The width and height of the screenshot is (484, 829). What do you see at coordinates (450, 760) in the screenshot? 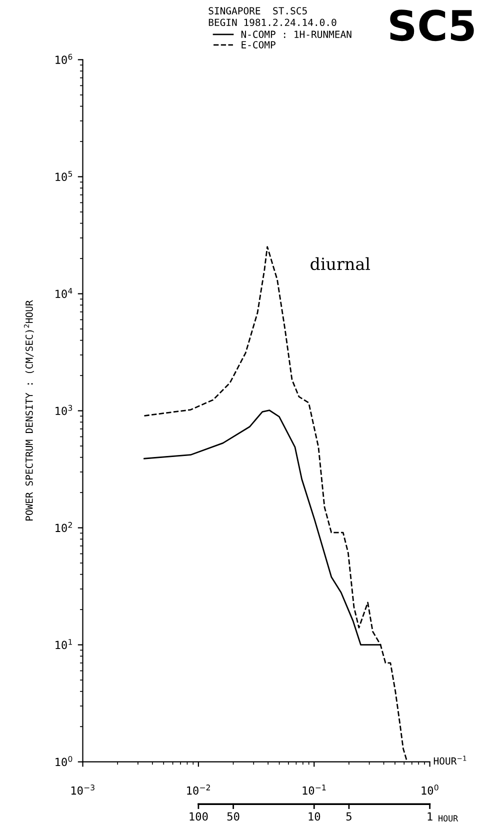
I see `x-axis-title: HOUR$^{−1}$` at bounding box center [450, 760].